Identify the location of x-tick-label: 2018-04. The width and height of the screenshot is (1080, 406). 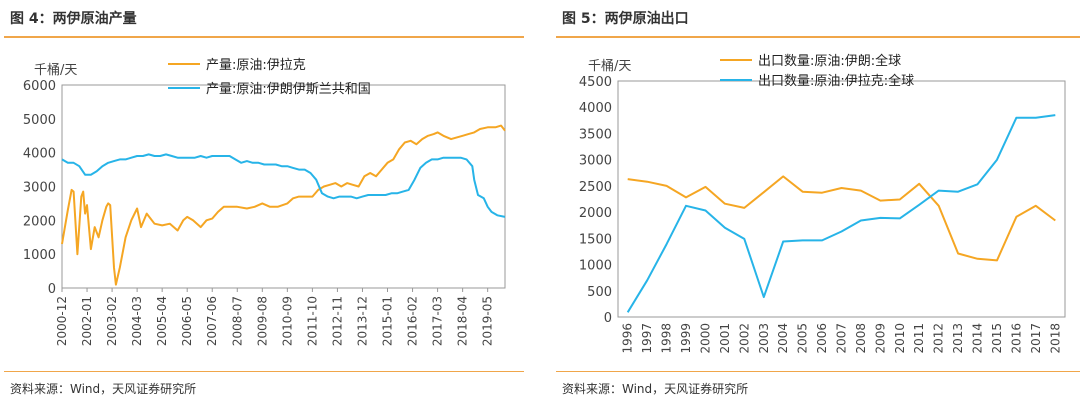
(463, 321).